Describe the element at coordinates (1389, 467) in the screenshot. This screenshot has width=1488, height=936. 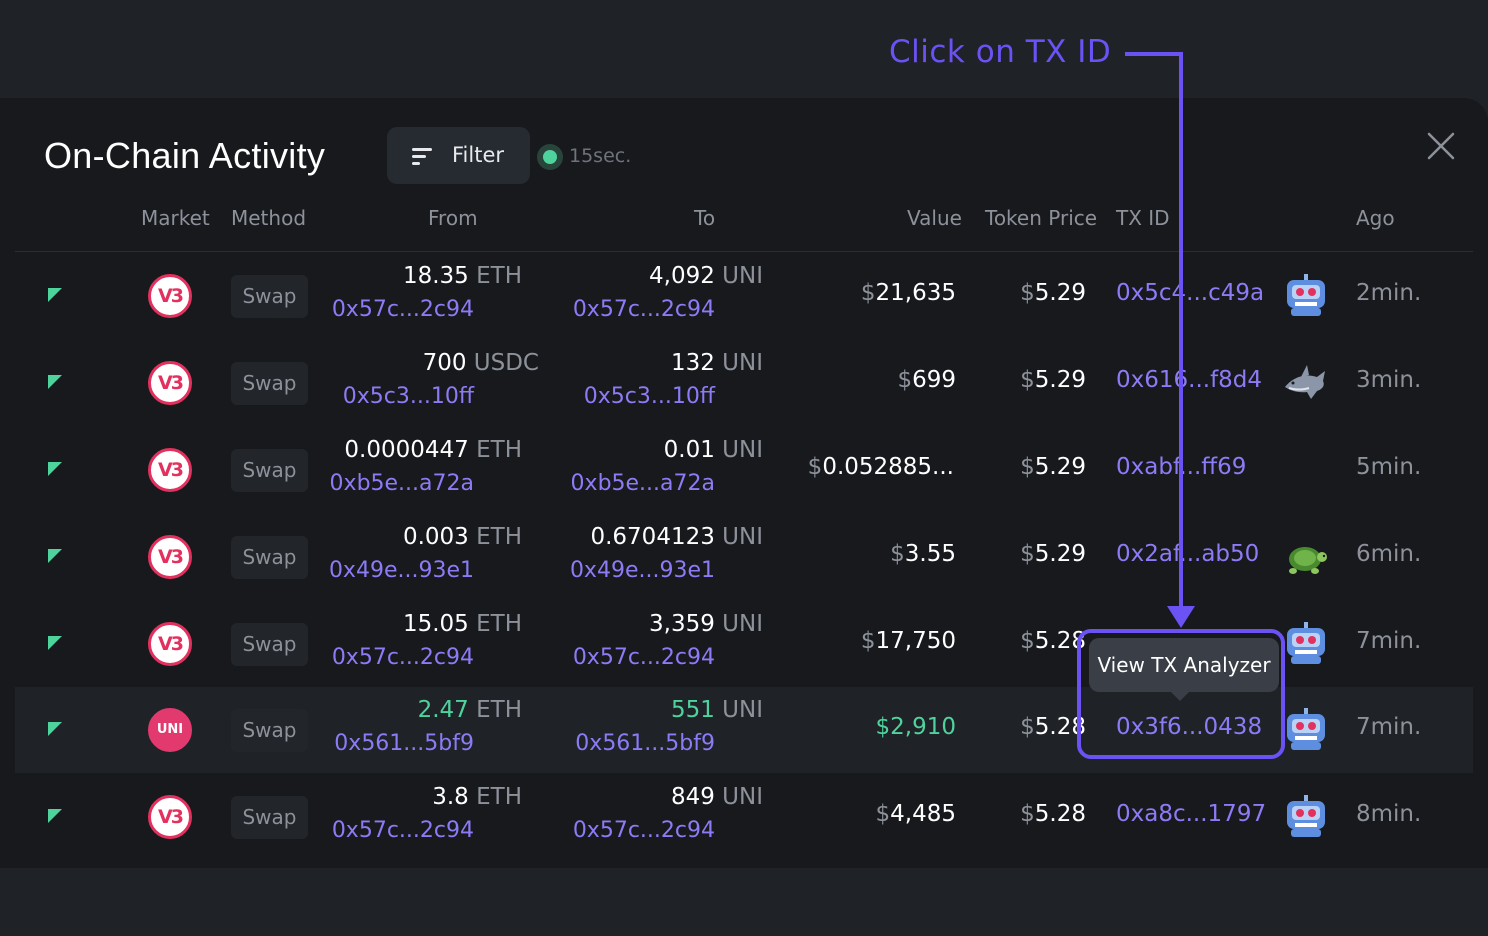
I see `ago-cell: 5min.` at that location.